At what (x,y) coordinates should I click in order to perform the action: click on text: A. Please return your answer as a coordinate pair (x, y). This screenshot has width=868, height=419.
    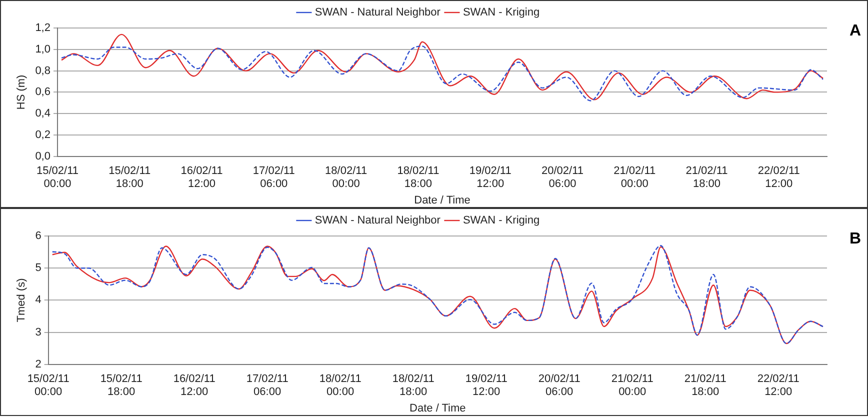
    Looking at the image, I should click on (855, 31).